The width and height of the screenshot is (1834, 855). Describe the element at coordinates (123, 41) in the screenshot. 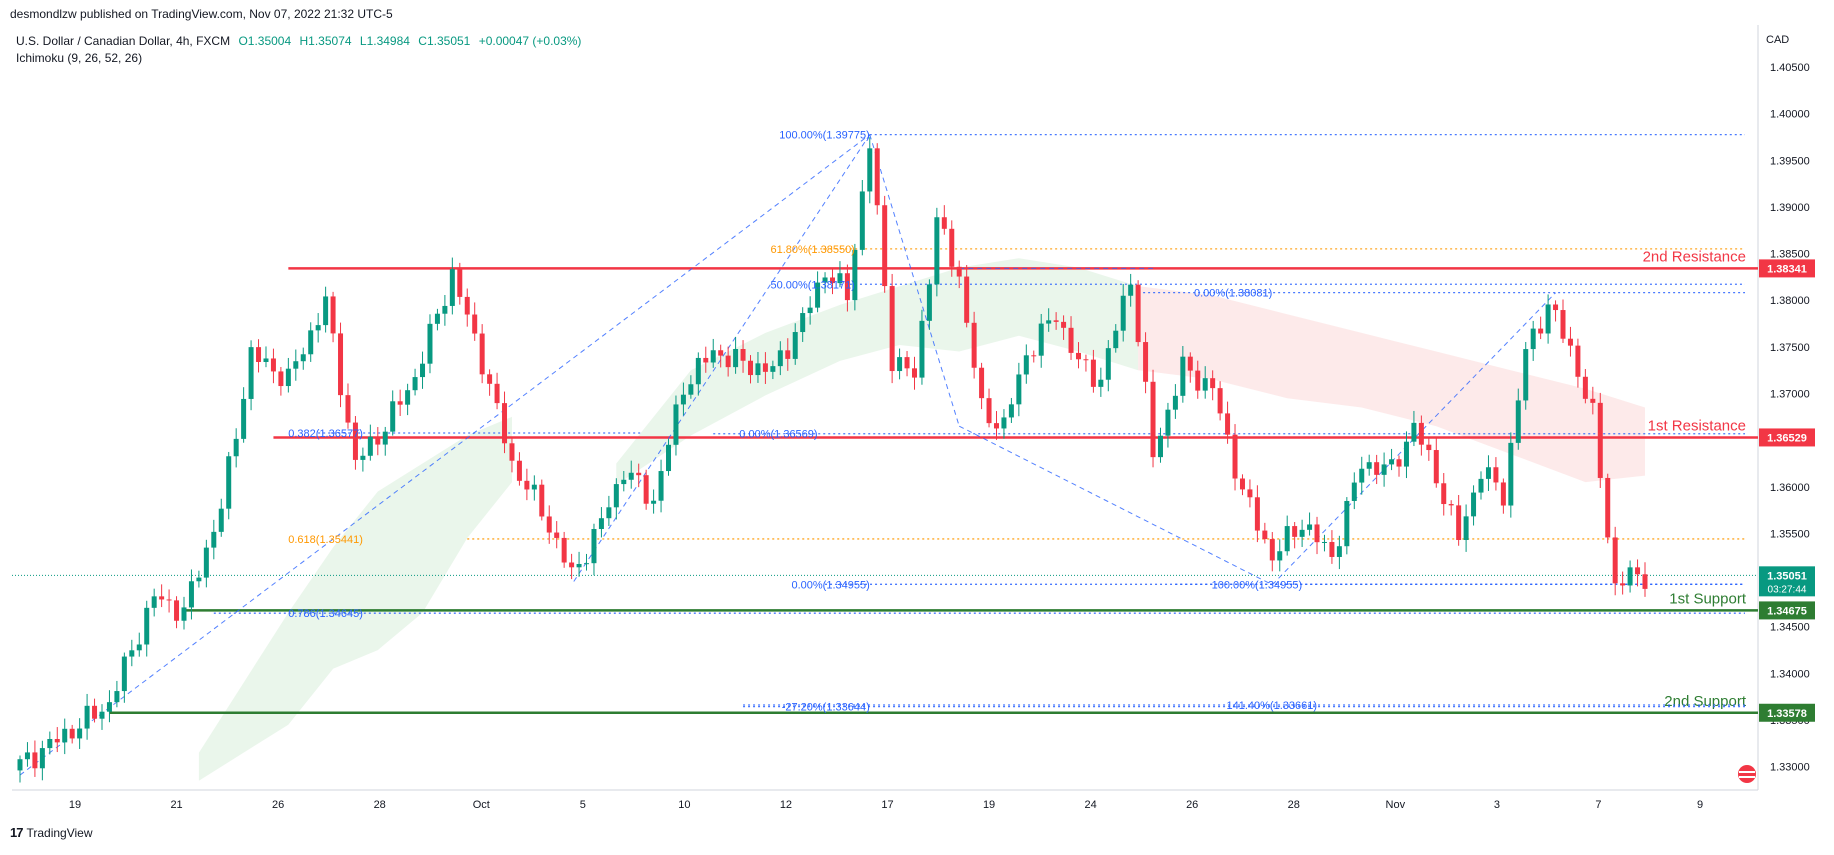

I see `symbol-name: U.S. Dollar / Canadian Dollar, 4h, FXCM` at that location.